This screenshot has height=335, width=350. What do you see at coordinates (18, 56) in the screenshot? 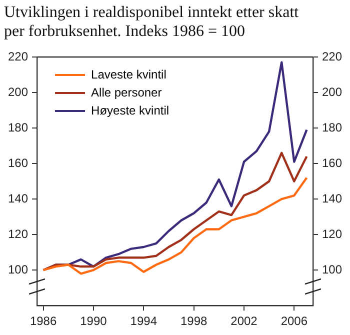
I see `y-tick-label: 220` at bounding box center [18, 56].